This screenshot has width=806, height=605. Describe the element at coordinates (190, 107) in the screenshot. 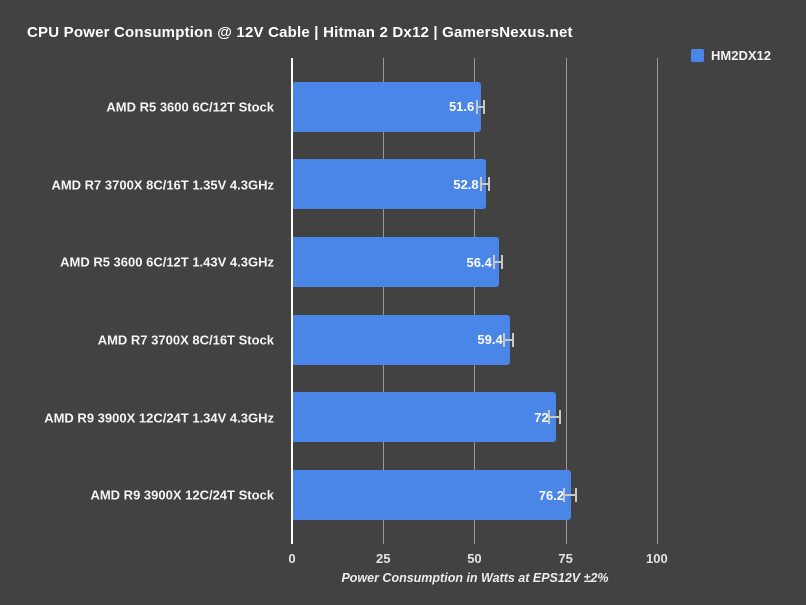

I see `category-label: AMD R5 3600 6C/12T Stock` at that location.